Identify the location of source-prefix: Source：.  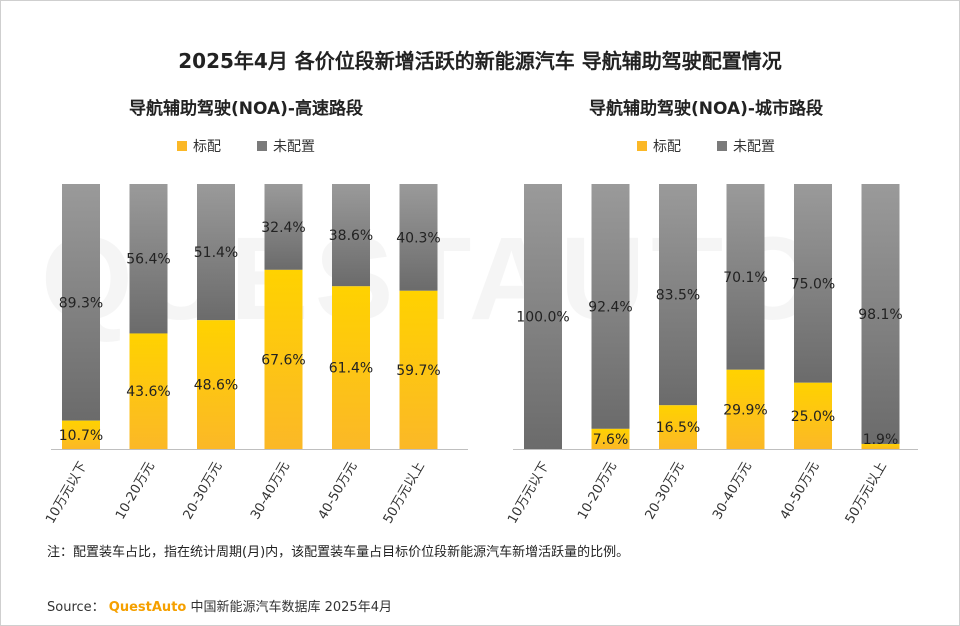
(76, 607).